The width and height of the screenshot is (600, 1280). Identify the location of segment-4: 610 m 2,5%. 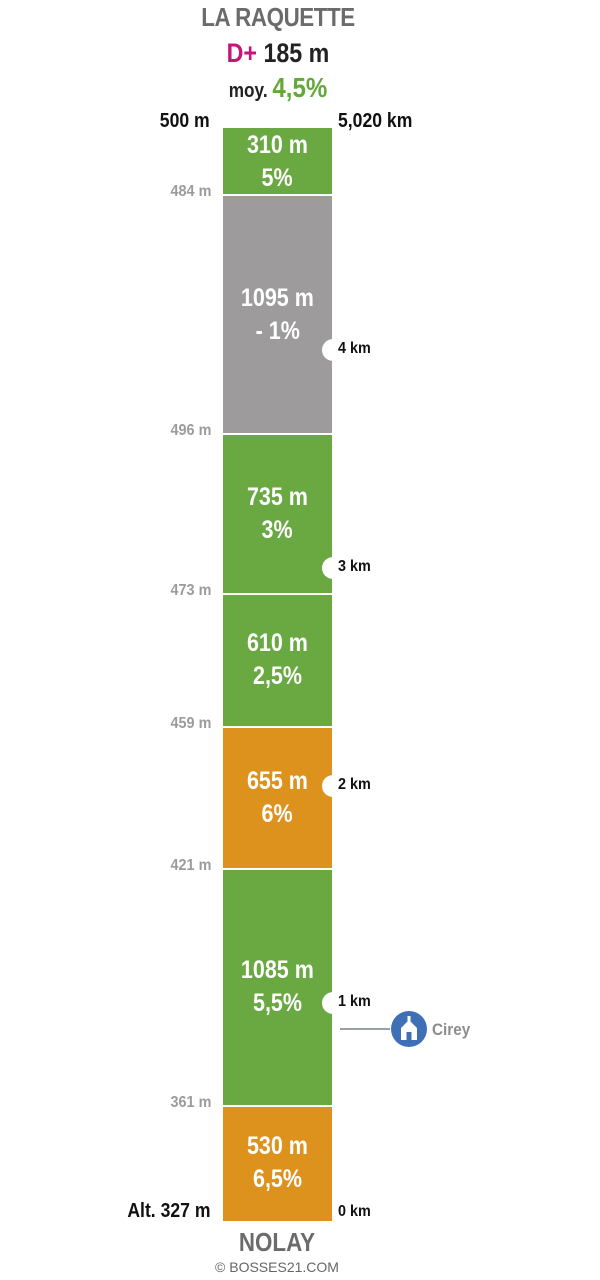
(277, 660).